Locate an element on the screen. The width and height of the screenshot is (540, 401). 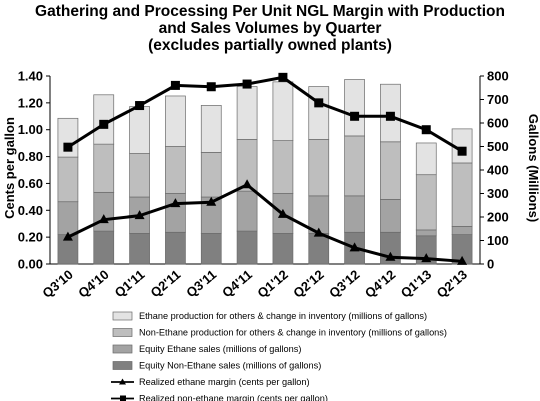
y2-tick-label: 0 is located at coordinates (490, 264).